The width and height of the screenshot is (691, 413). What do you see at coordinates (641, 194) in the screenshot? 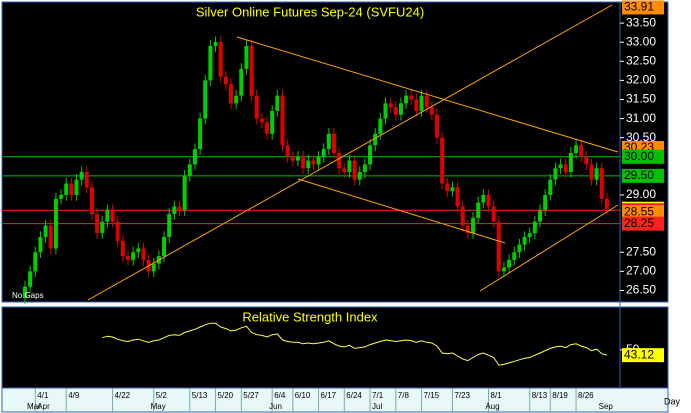
I see `y-tick-label: 29.00` at bounding box center [641, 194].